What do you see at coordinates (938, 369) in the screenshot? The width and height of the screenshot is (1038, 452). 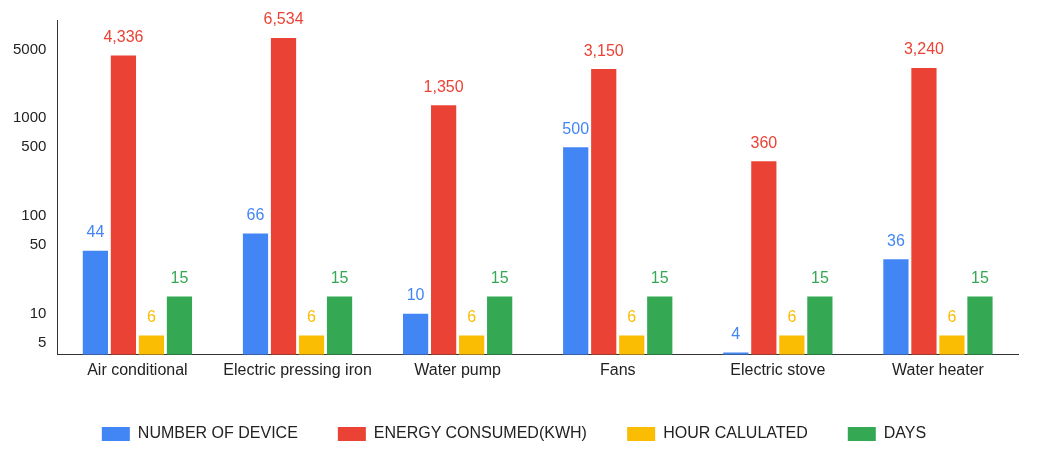 I see `x-tick-label: Water heater` at bounding box center [938, 369].